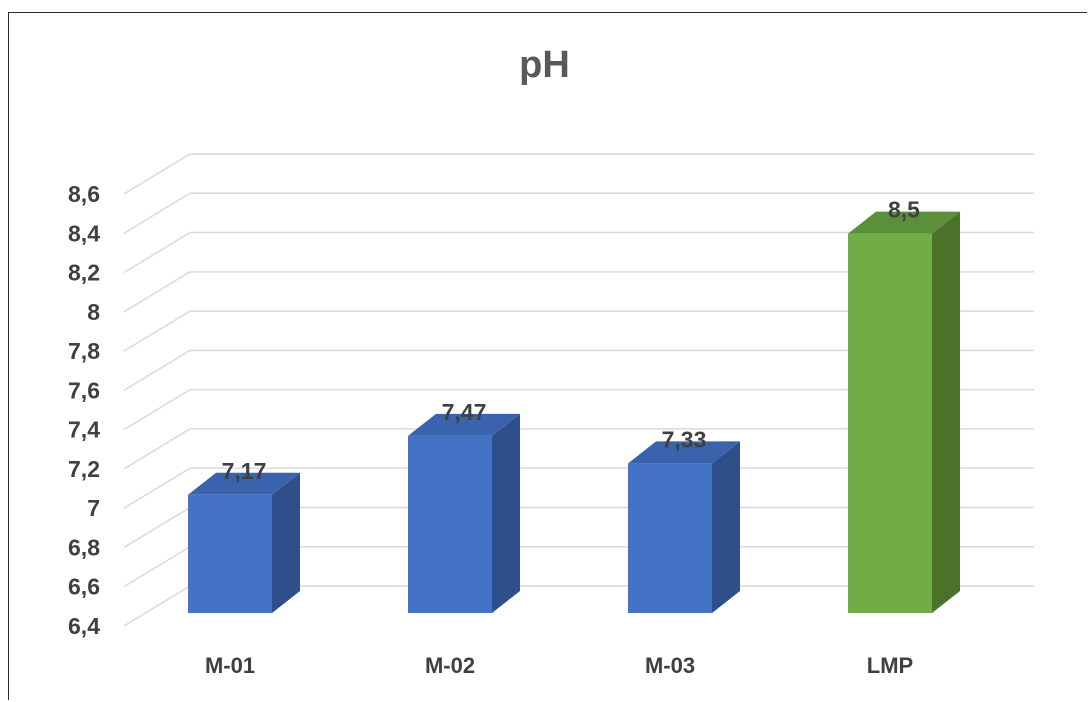  Describe the element at coordinates (84, 410) in the screenshot. I see `y-axis-ticks: 6,4 6,6 6,8 7 7,2 7,4 7,6 7,8 8 8,2 8,4 8,6` at that location.